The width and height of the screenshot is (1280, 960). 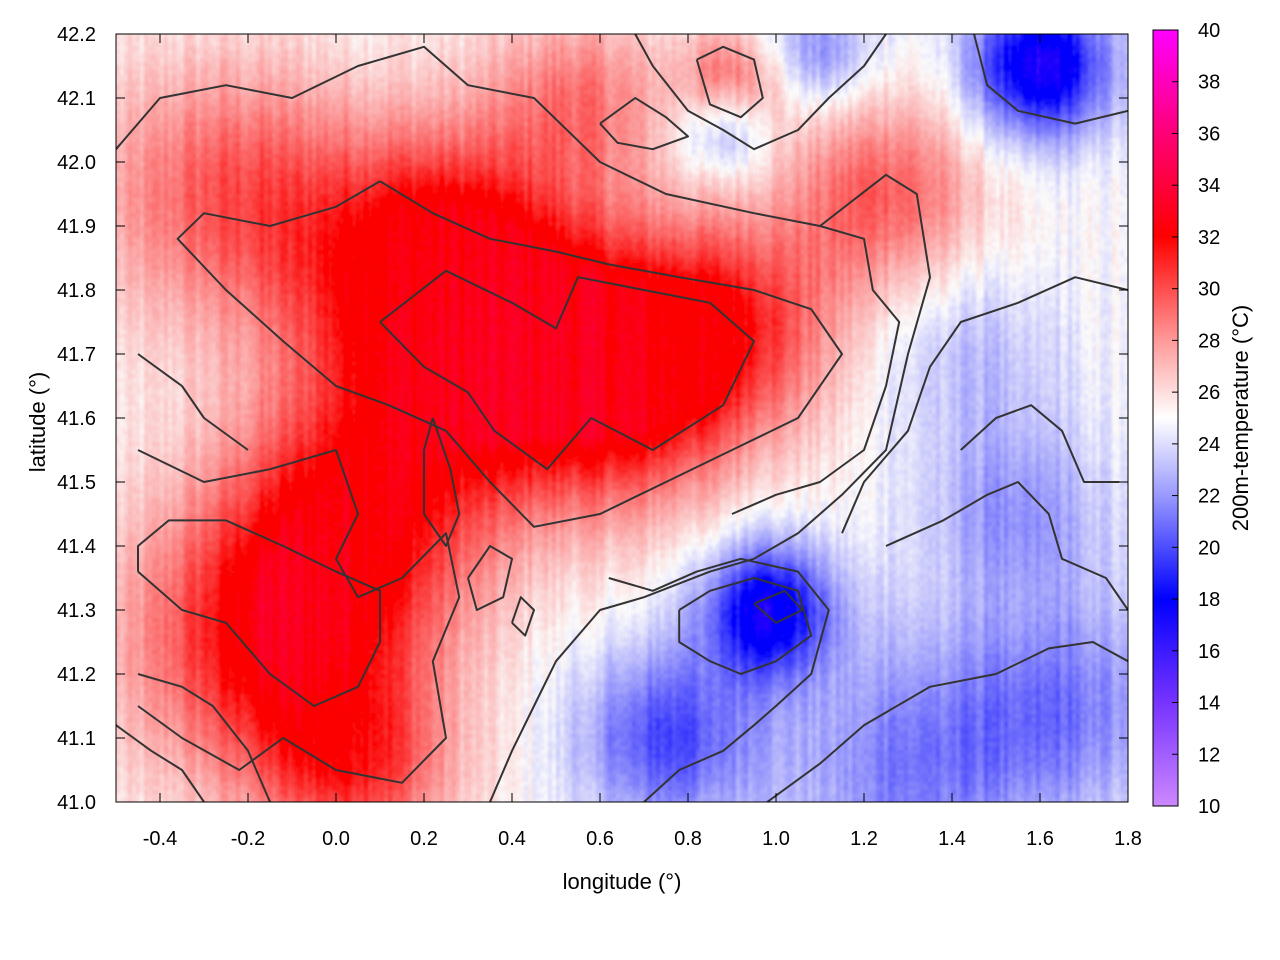 What do you see at coordinates (1209, 807) in the screenshot?
I see `colorbar-tick-label: 10` at bounding box center [1209, 807].